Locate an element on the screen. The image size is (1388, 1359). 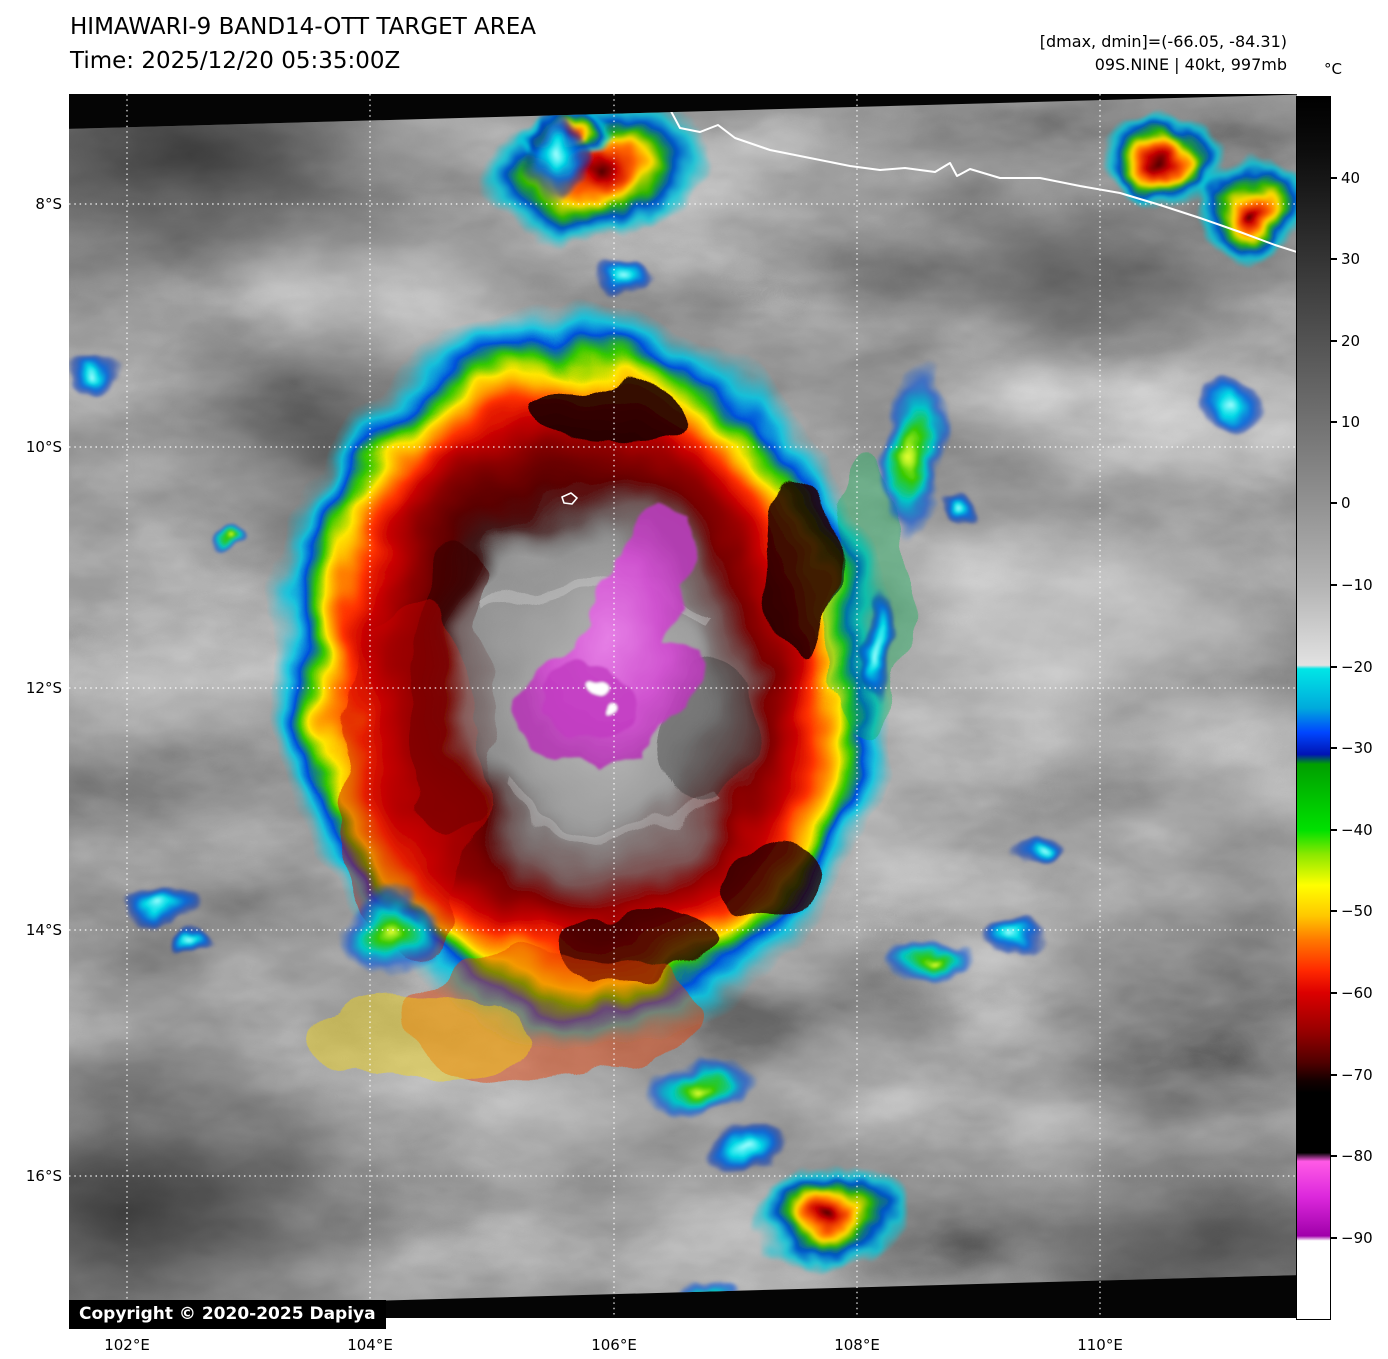
colorbar-tick-m30: −30 is located at coordinates (1357, 748).